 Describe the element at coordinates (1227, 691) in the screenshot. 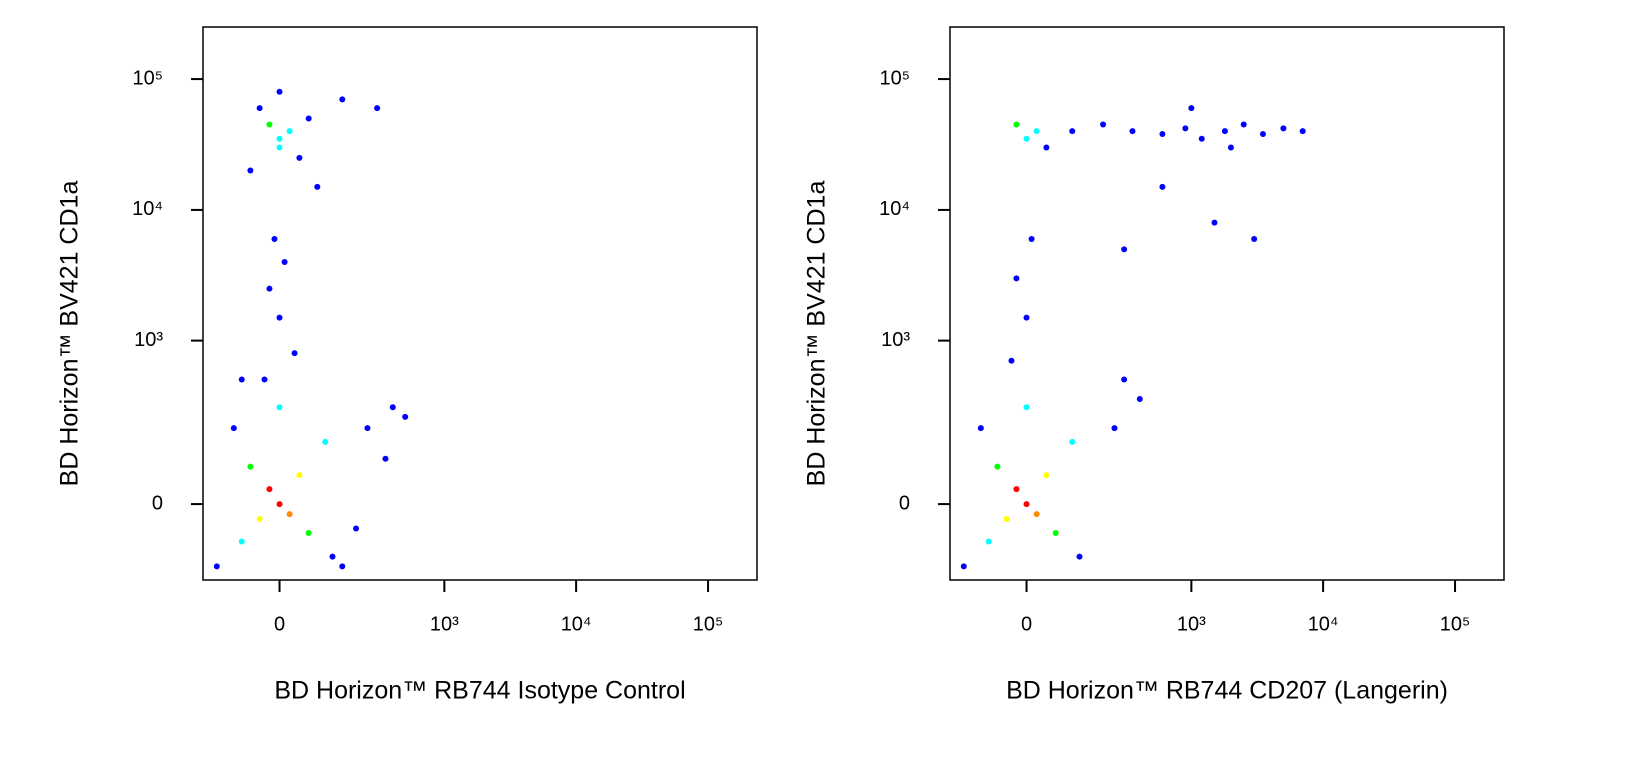

I see `x-axis-title: BD Horizon™ RB744 CD207 (Langerin)` at that location.